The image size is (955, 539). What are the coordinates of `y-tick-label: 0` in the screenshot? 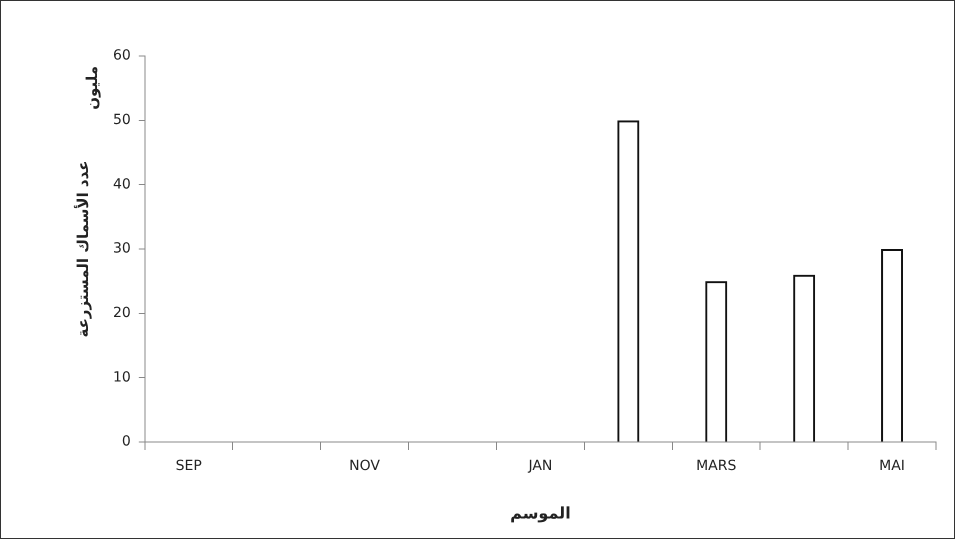 It's located at (126, 442).